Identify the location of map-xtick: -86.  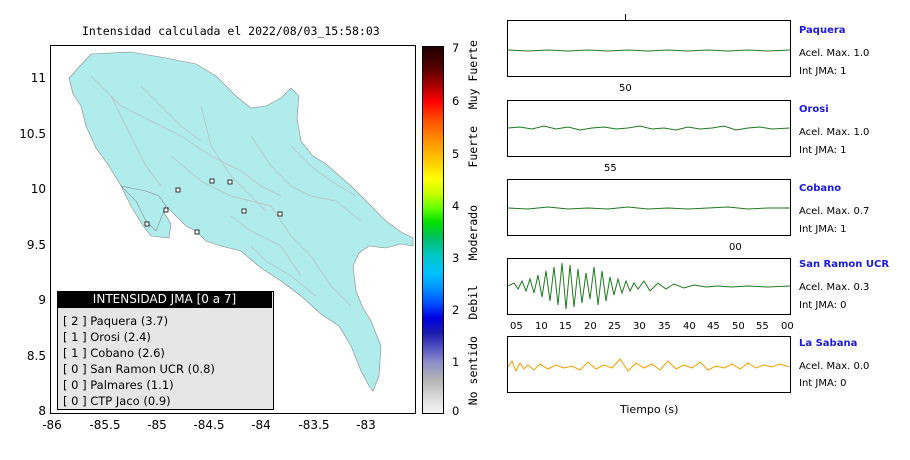
(52, 425).